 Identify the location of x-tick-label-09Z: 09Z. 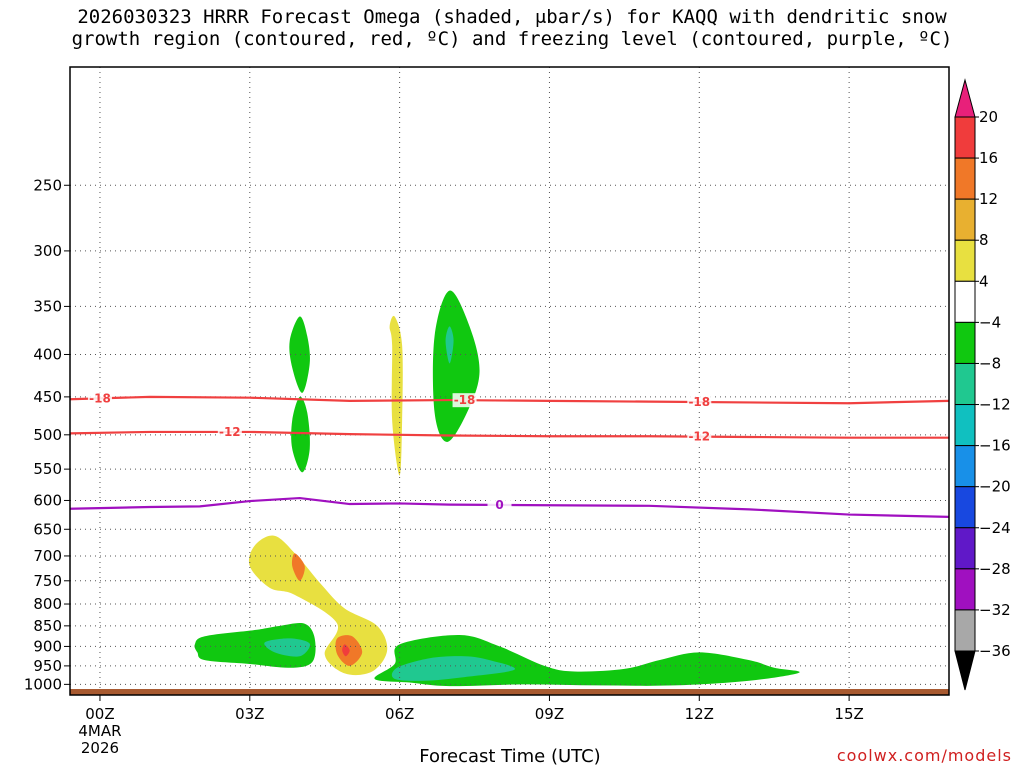
(549, 714).